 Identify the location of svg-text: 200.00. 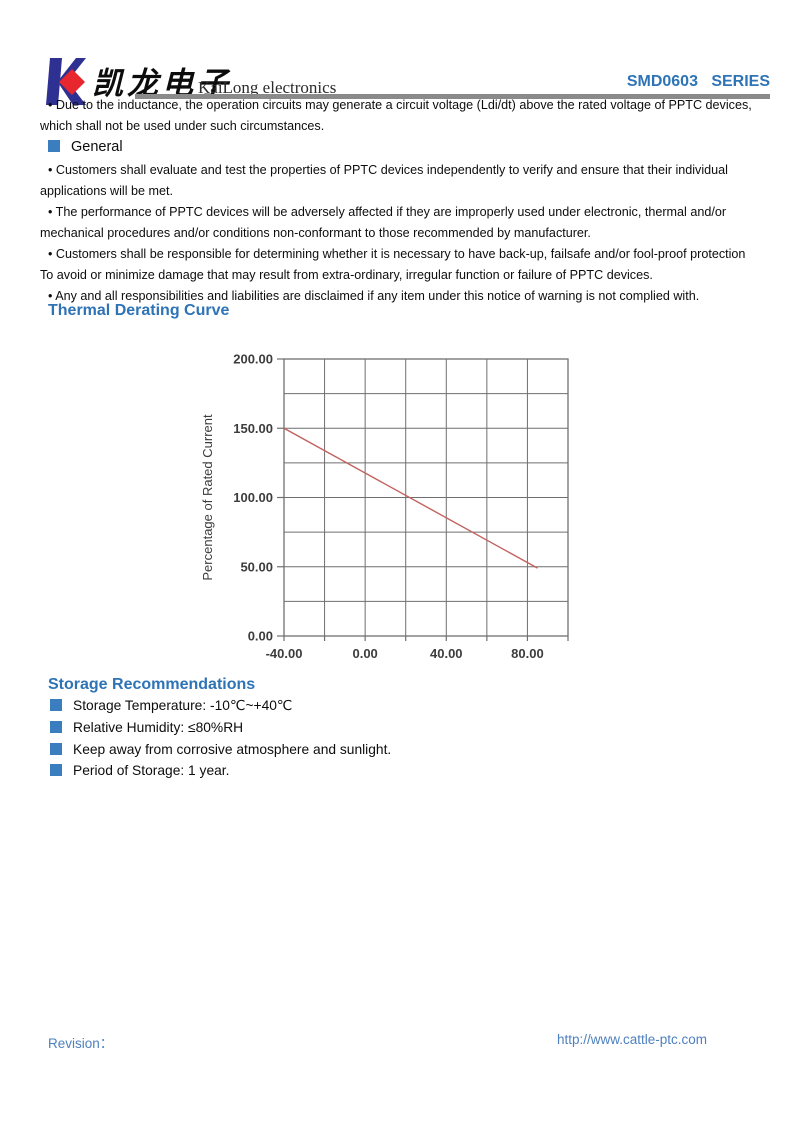
(253, 359).